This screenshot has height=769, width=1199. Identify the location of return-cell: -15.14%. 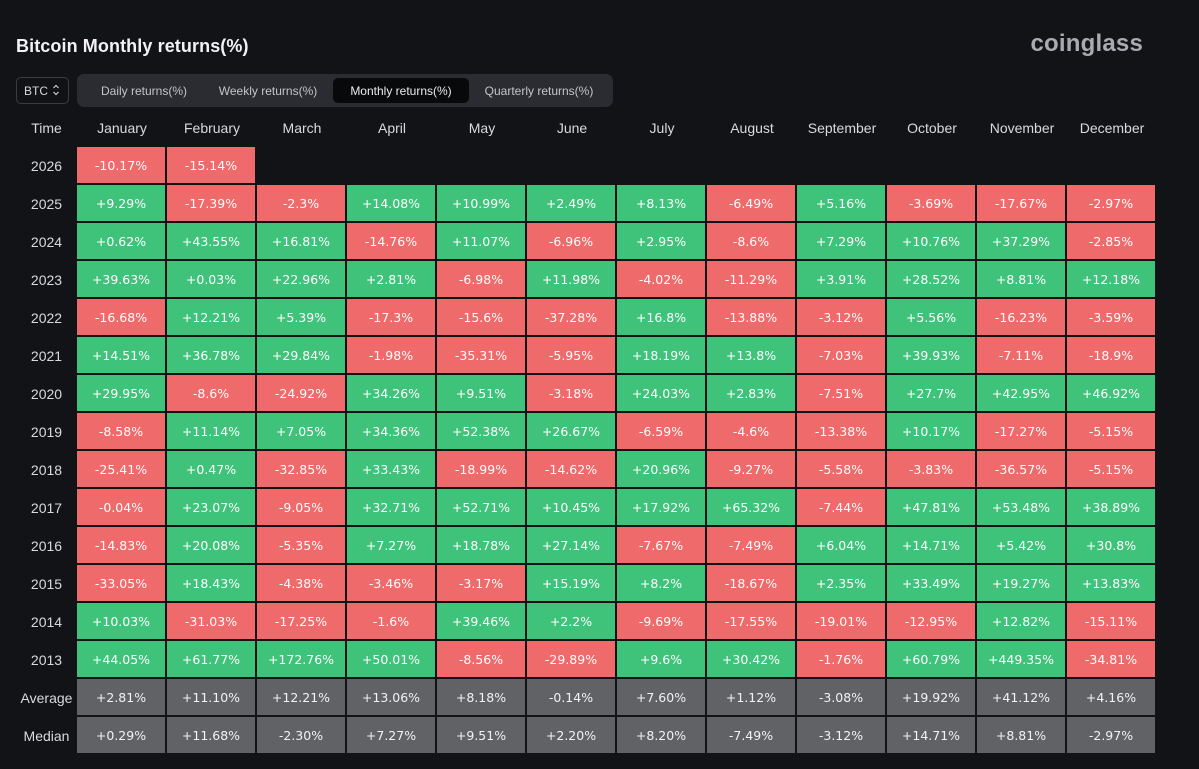
(212, 166).